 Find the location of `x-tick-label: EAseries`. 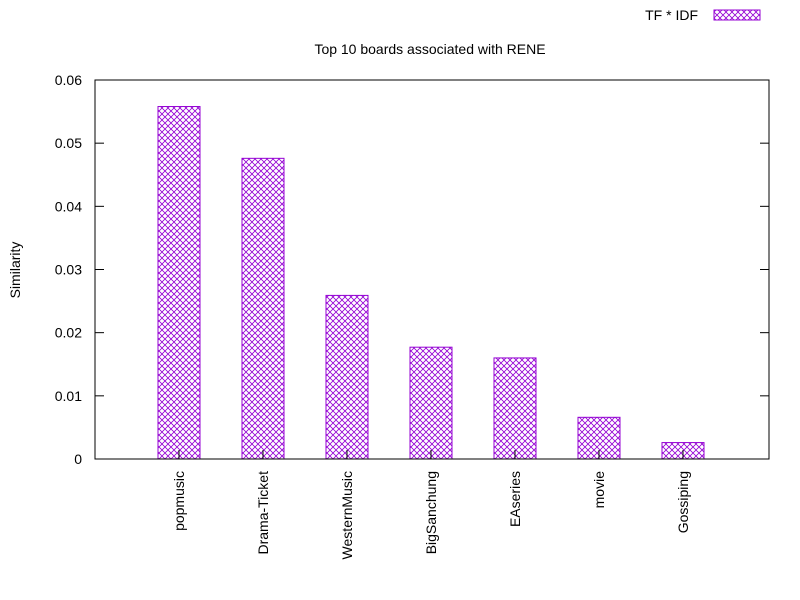

x-tick-label: EAseries is located at coordinates (515, 499).